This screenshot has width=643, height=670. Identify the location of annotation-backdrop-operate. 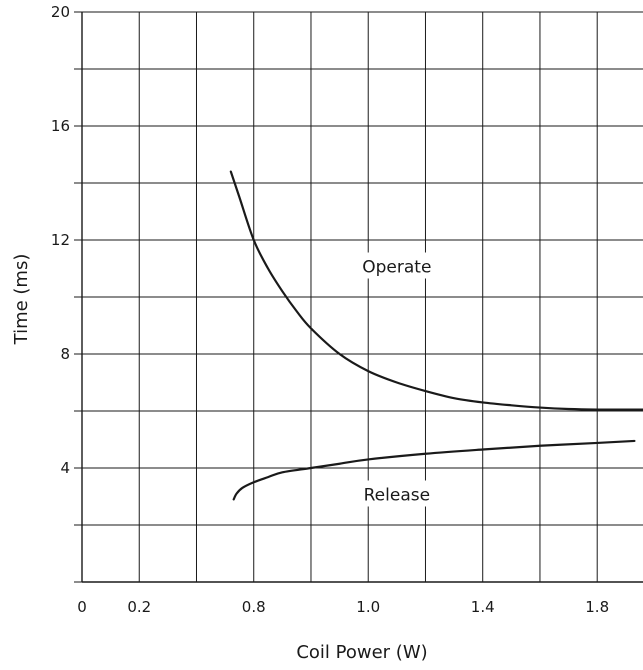
(397, 265).